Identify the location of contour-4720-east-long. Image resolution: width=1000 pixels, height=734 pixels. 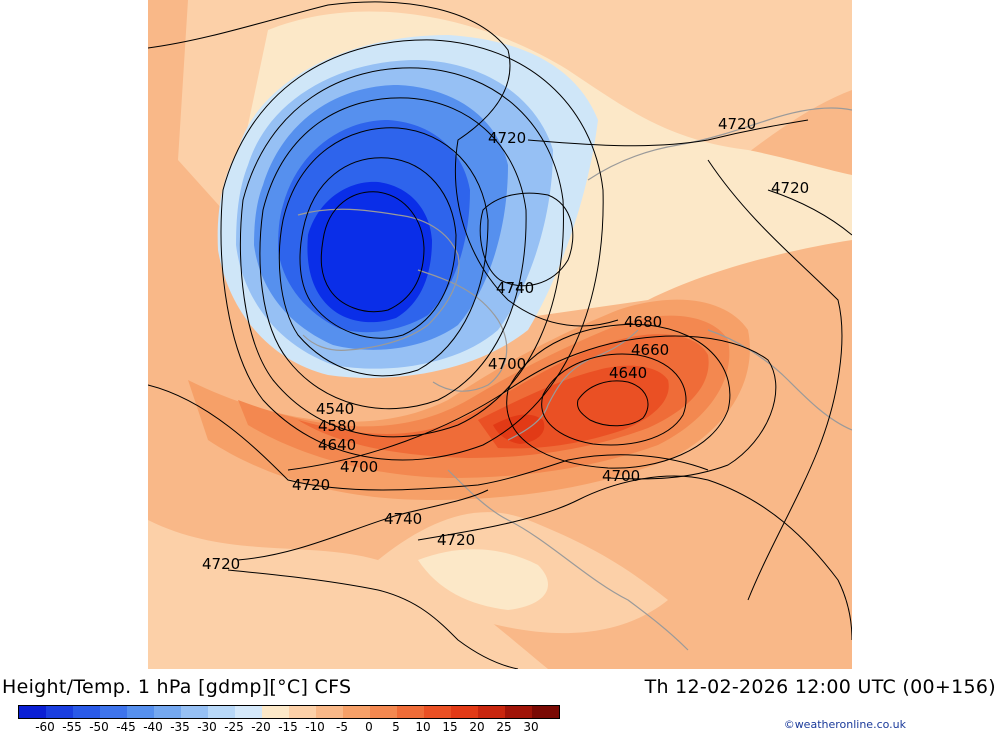
(775, 380).